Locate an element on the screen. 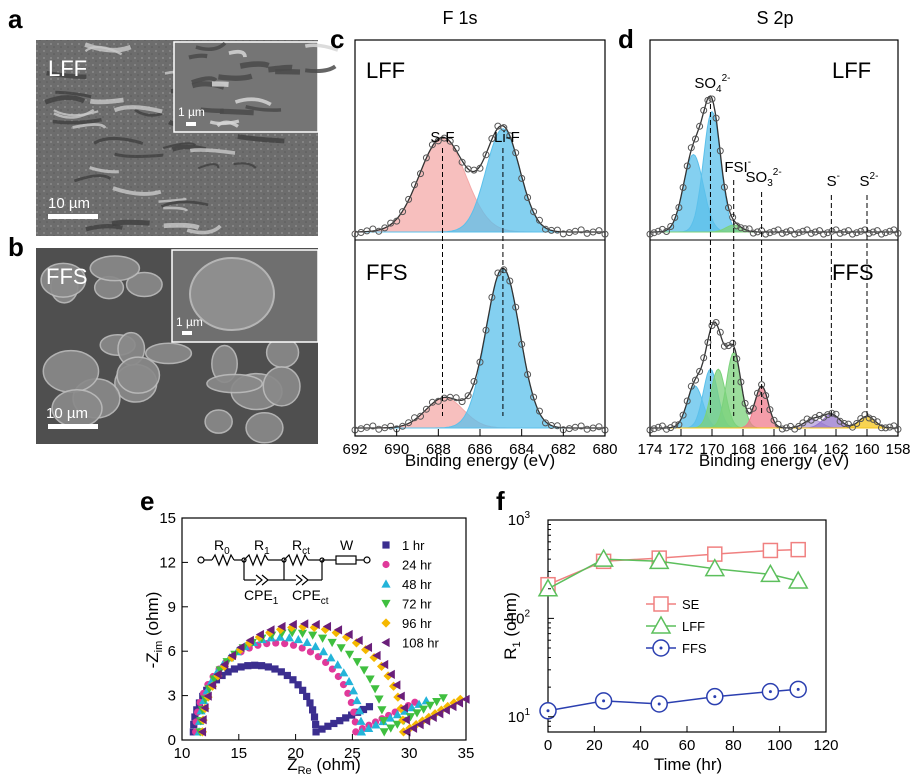 The width and height of the screenshot is (910, 777). f-ytick-exp: 1 is located at coordinates (527, 712).